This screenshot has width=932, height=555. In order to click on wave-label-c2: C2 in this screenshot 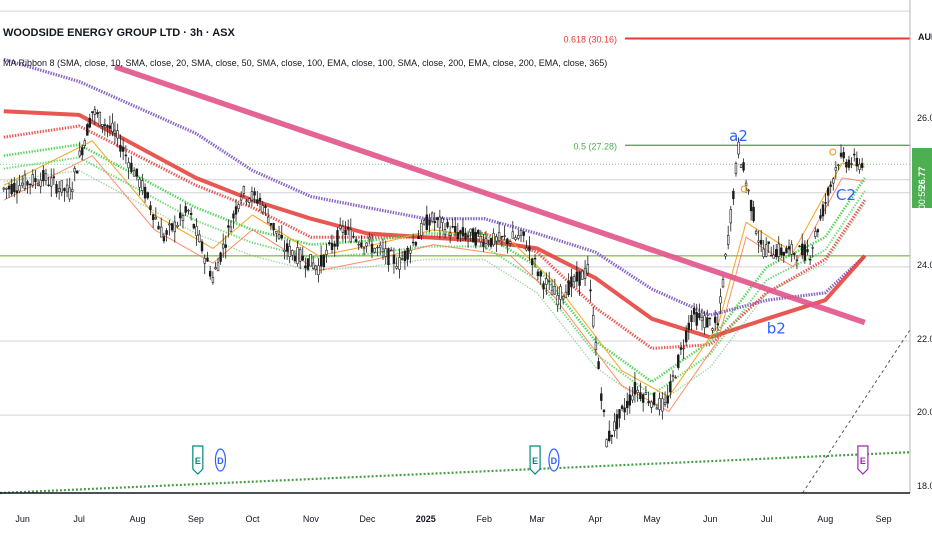, I will do `click(846, 195)`.